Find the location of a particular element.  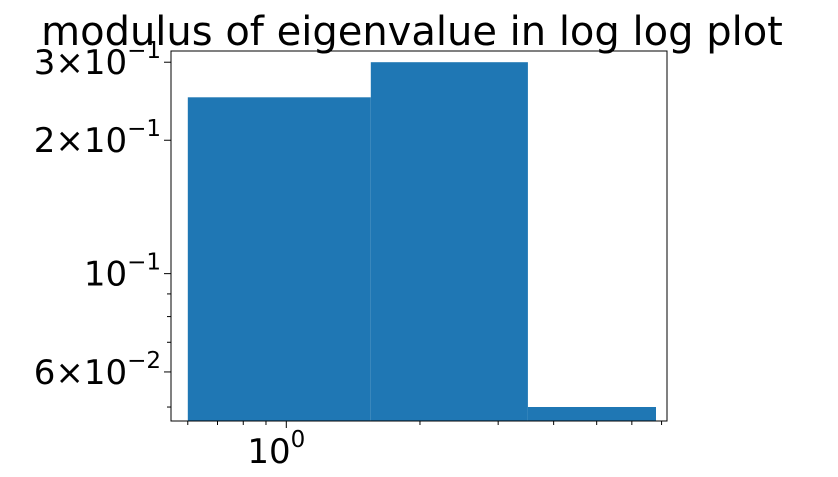

y-tick-label-4: 6×10⁻² is located at coordinates (97, 370).